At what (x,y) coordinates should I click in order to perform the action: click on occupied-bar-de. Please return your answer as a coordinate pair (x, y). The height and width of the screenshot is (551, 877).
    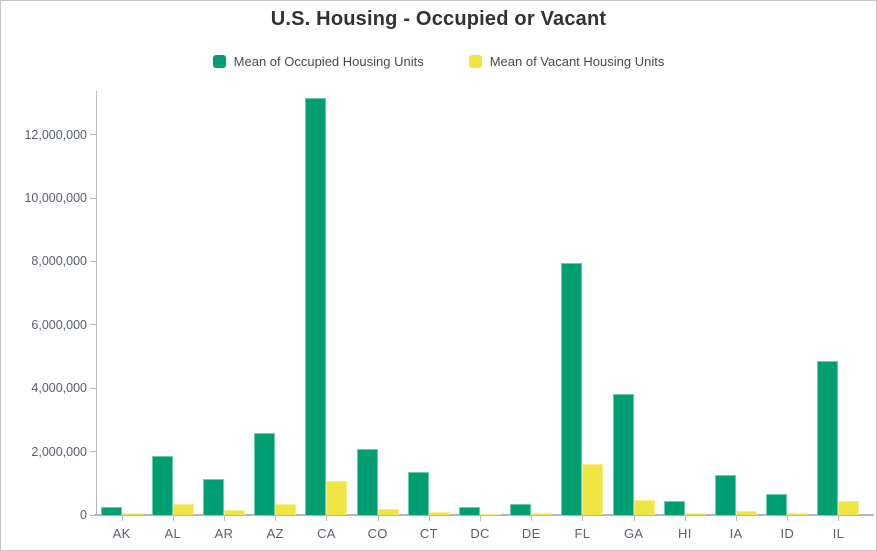
    Looking at the image, I should click on (521, 509).